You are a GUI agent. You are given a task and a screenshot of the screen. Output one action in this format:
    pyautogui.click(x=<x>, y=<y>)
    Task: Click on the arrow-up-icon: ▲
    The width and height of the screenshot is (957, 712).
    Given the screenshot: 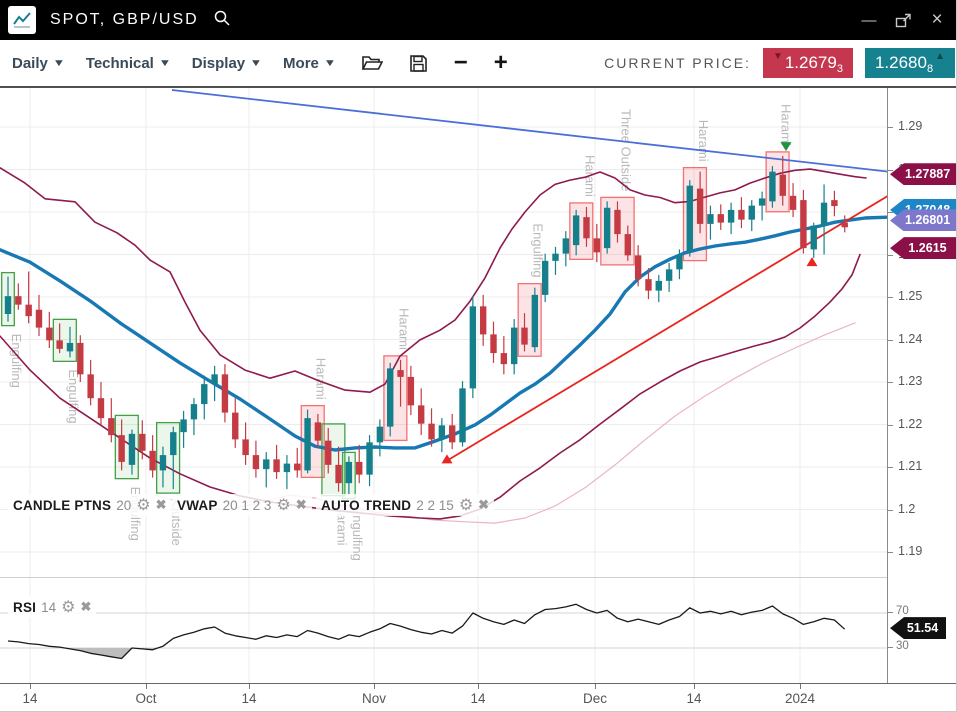 What is the action you would take?
    pyautogui.click(x=940, y=56)
    